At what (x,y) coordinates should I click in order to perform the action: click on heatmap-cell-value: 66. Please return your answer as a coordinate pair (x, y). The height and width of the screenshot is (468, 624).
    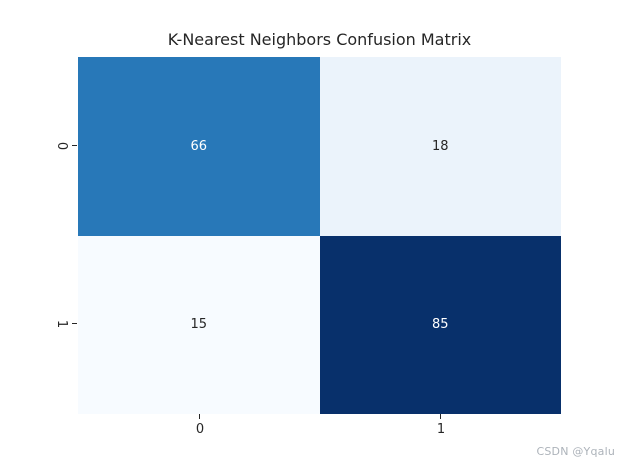
    Looking at the image, I should click on (199, 146).